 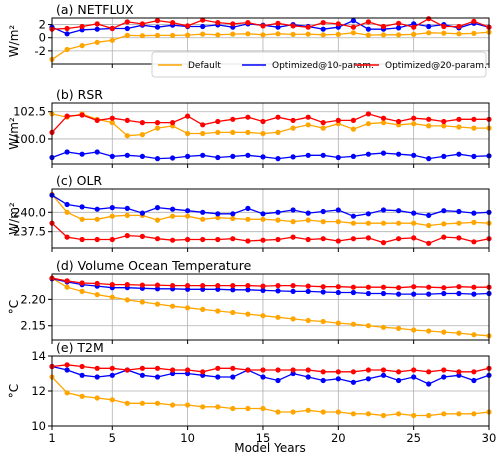 I want to click on series-default, so click(x=270, y=210).